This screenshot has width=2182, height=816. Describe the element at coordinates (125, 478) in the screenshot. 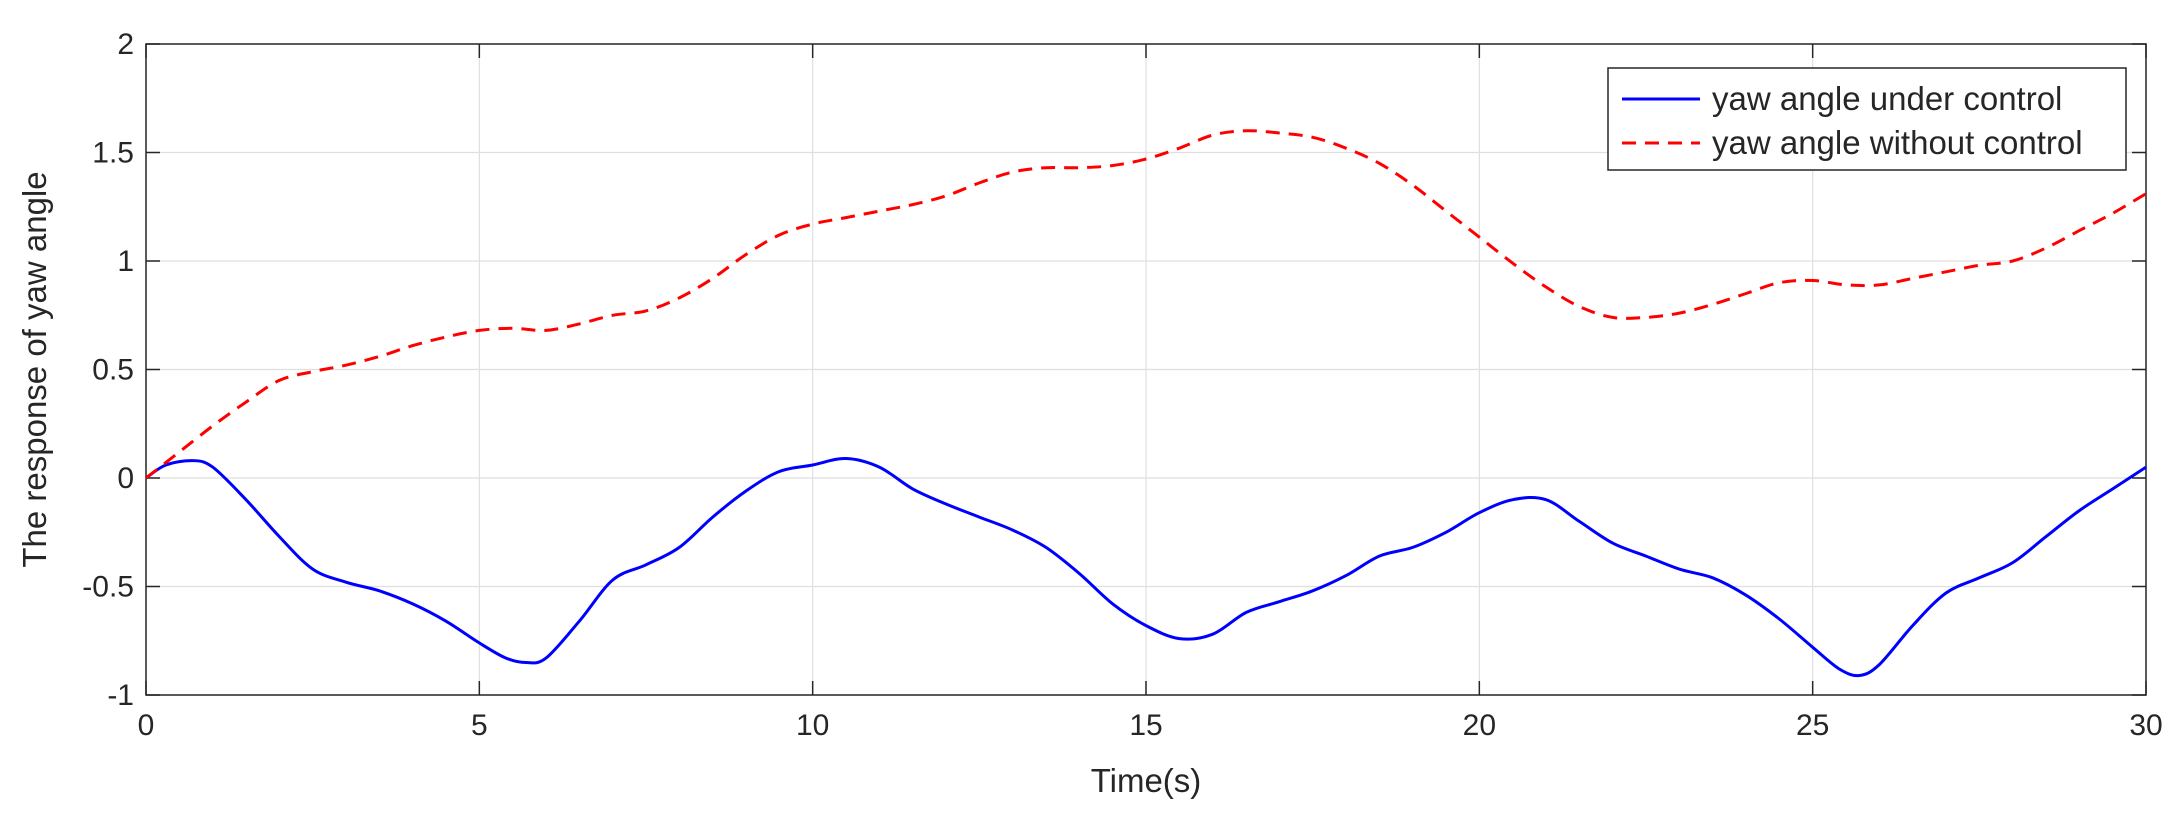

I see `y-tick-label: 0` at that location.